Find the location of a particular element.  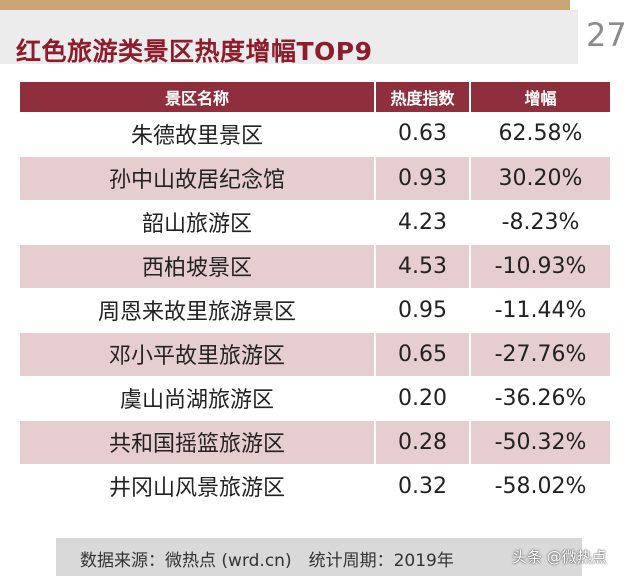

table-row: 邓小平故里旅游区 0.65 -27.76% is located at coordinates (315, 354).